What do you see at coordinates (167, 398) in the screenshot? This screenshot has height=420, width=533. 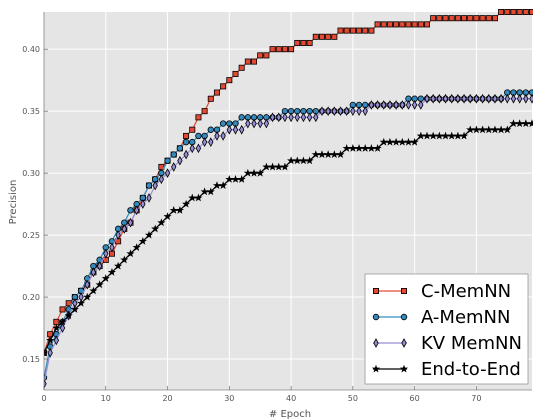 I see `x-tick-label: 20` at bounding box center [167, 398].